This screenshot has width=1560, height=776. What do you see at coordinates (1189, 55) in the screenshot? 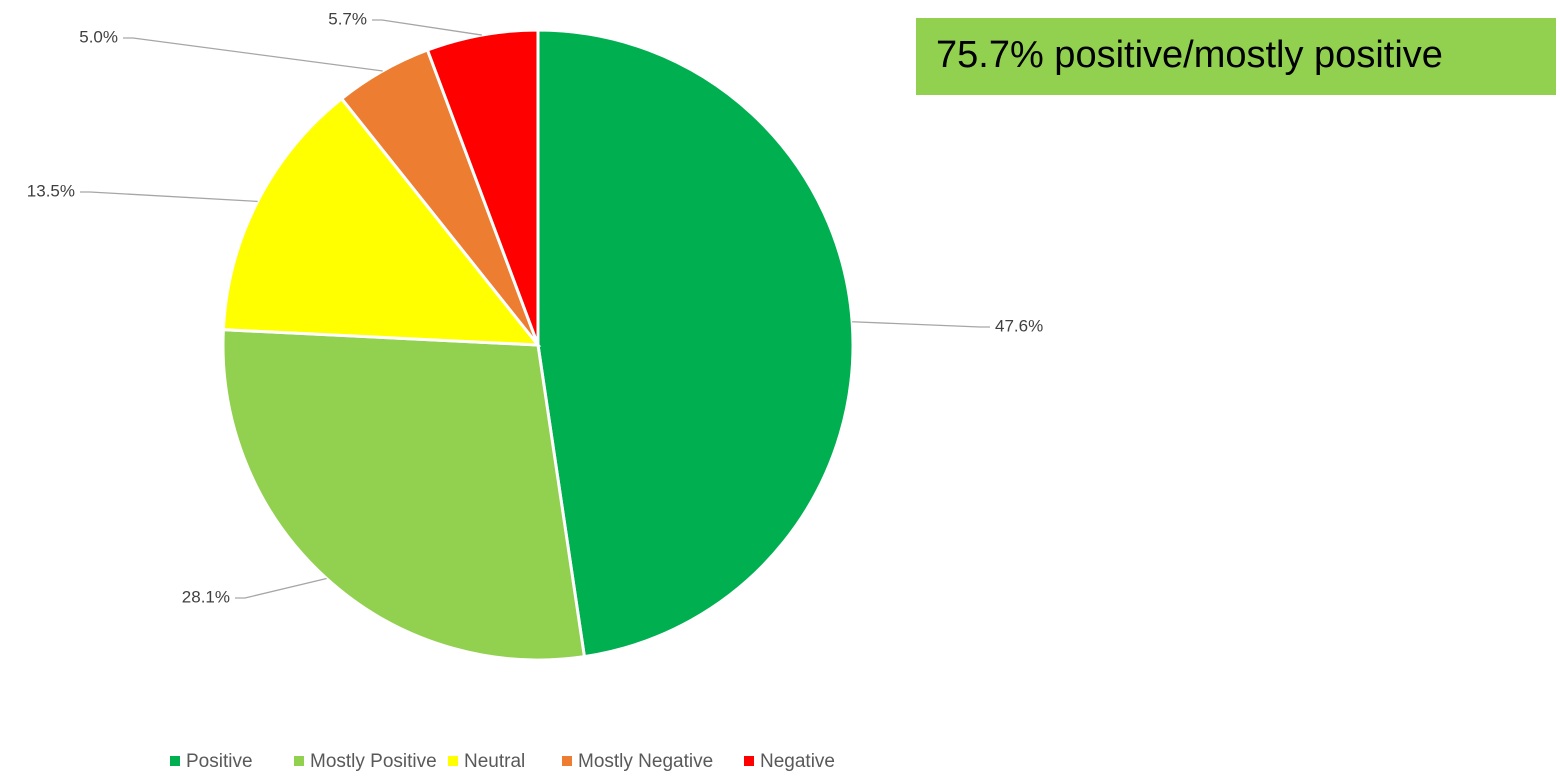
I see `annotation: 75.7% positive/mostly positive` at bounding box center [1189, 55].